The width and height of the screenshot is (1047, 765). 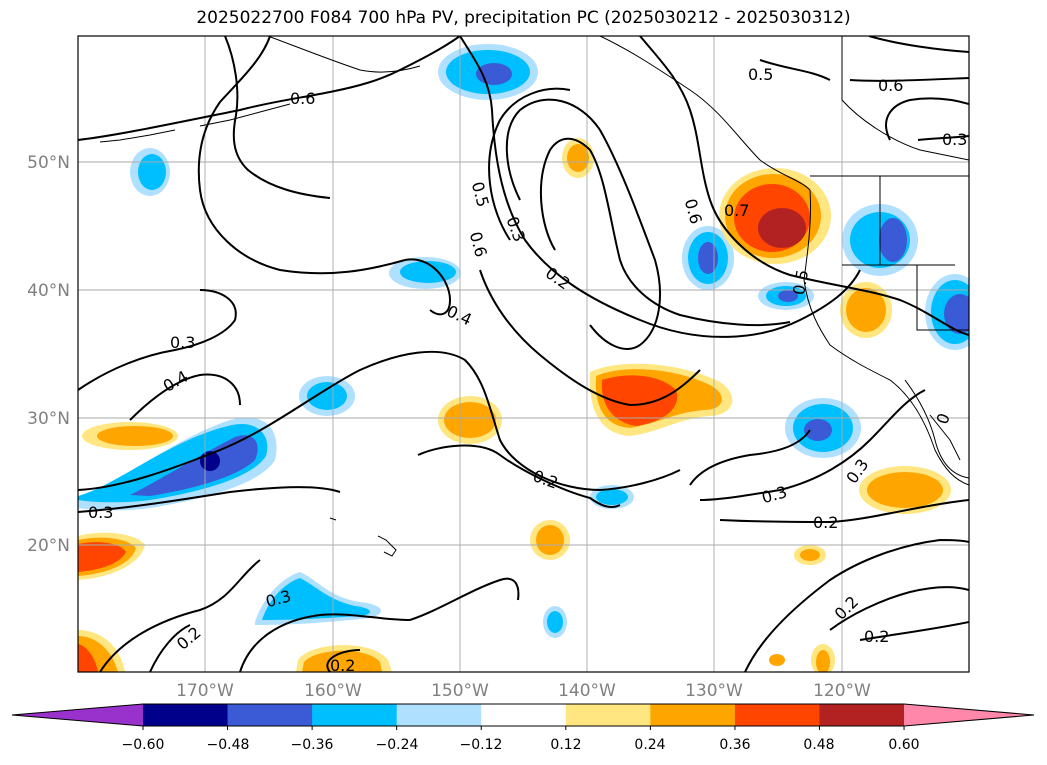 What do you see at coordinates (481, 745) in the screenshot?
I see `colorbar-tick: −0.12` at bounding box center [481, 745].